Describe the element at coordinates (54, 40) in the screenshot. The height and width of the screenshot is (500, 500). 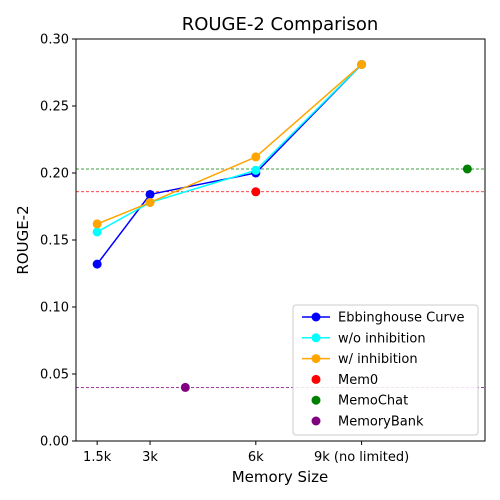
I see `y-tick-label: 0.30` at that location.